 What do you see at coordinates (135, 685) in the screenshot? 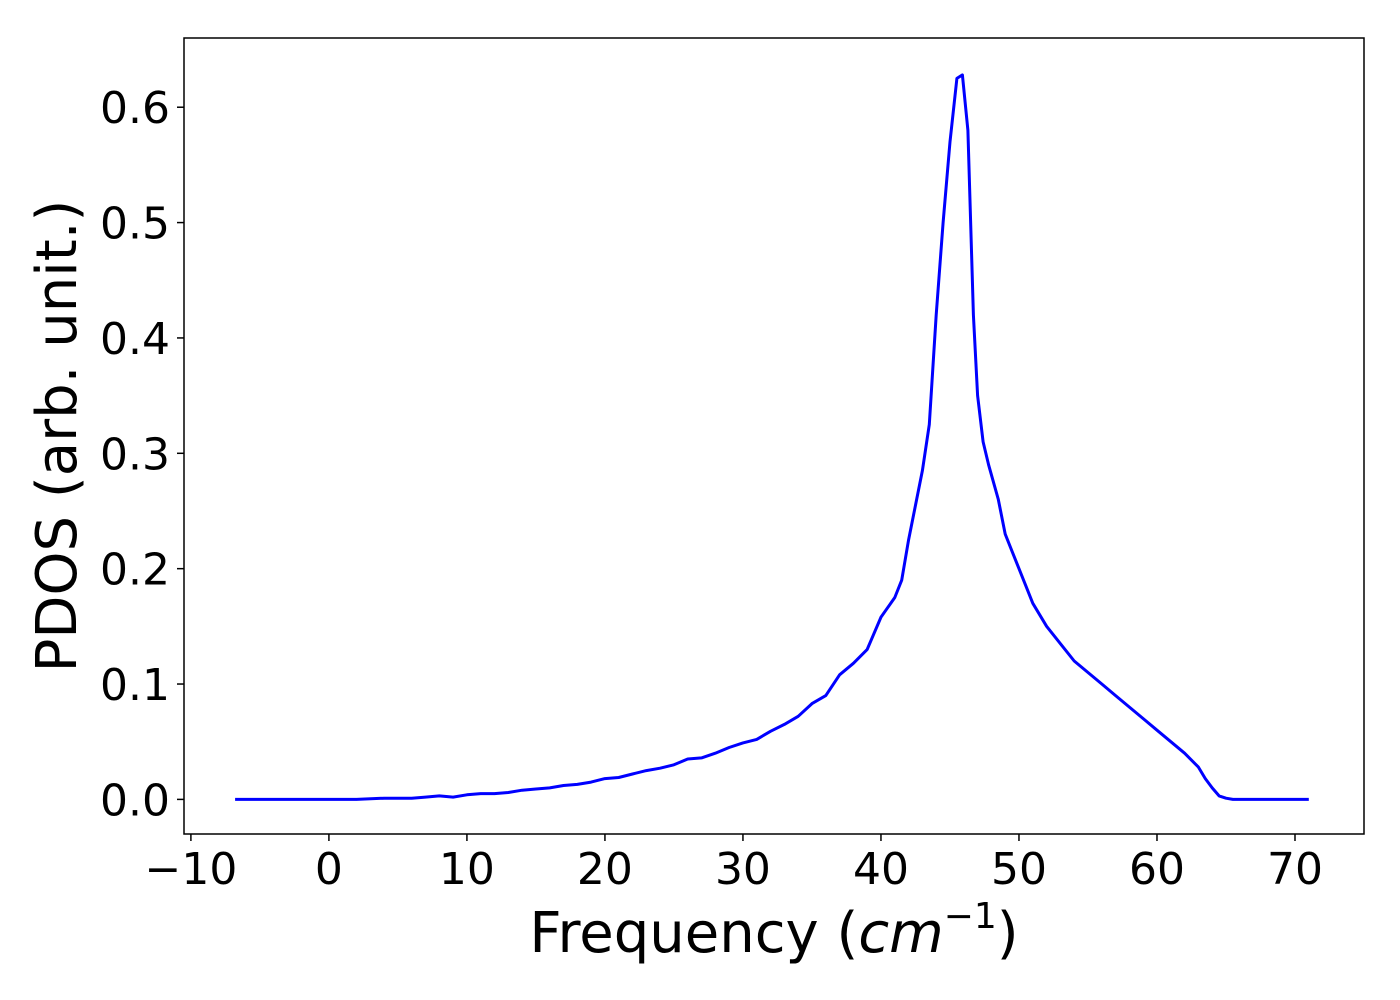
I see `y-tick-label: 0.1` at bounding box center [135, 685].